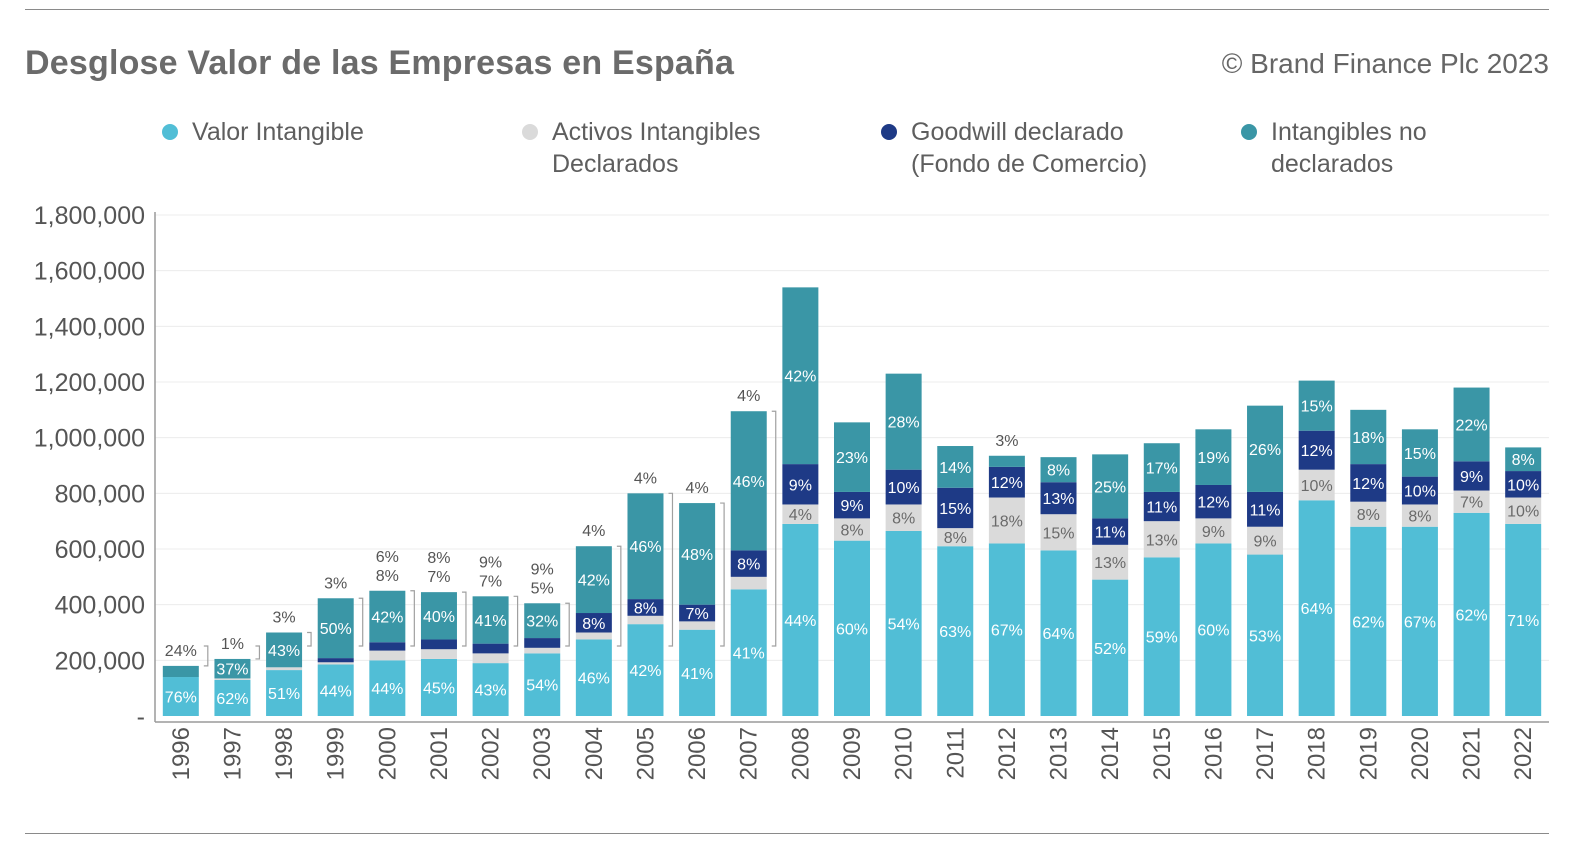 The height and width of the screenshot is (849, 1574). Describe the element at coordinates (232, 753) in the screenshot. I see `x-tick-label: 1997` at that location.